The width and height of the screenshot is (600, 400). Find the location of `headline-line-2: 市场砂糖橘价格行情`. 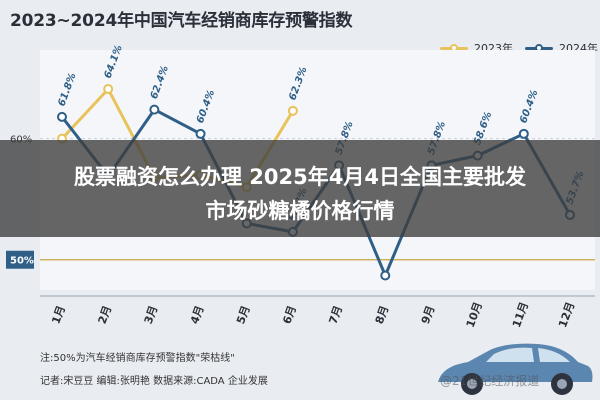

headline-line-2: 市场砂糖橘价格行情 is located at coordinates (300, 211).